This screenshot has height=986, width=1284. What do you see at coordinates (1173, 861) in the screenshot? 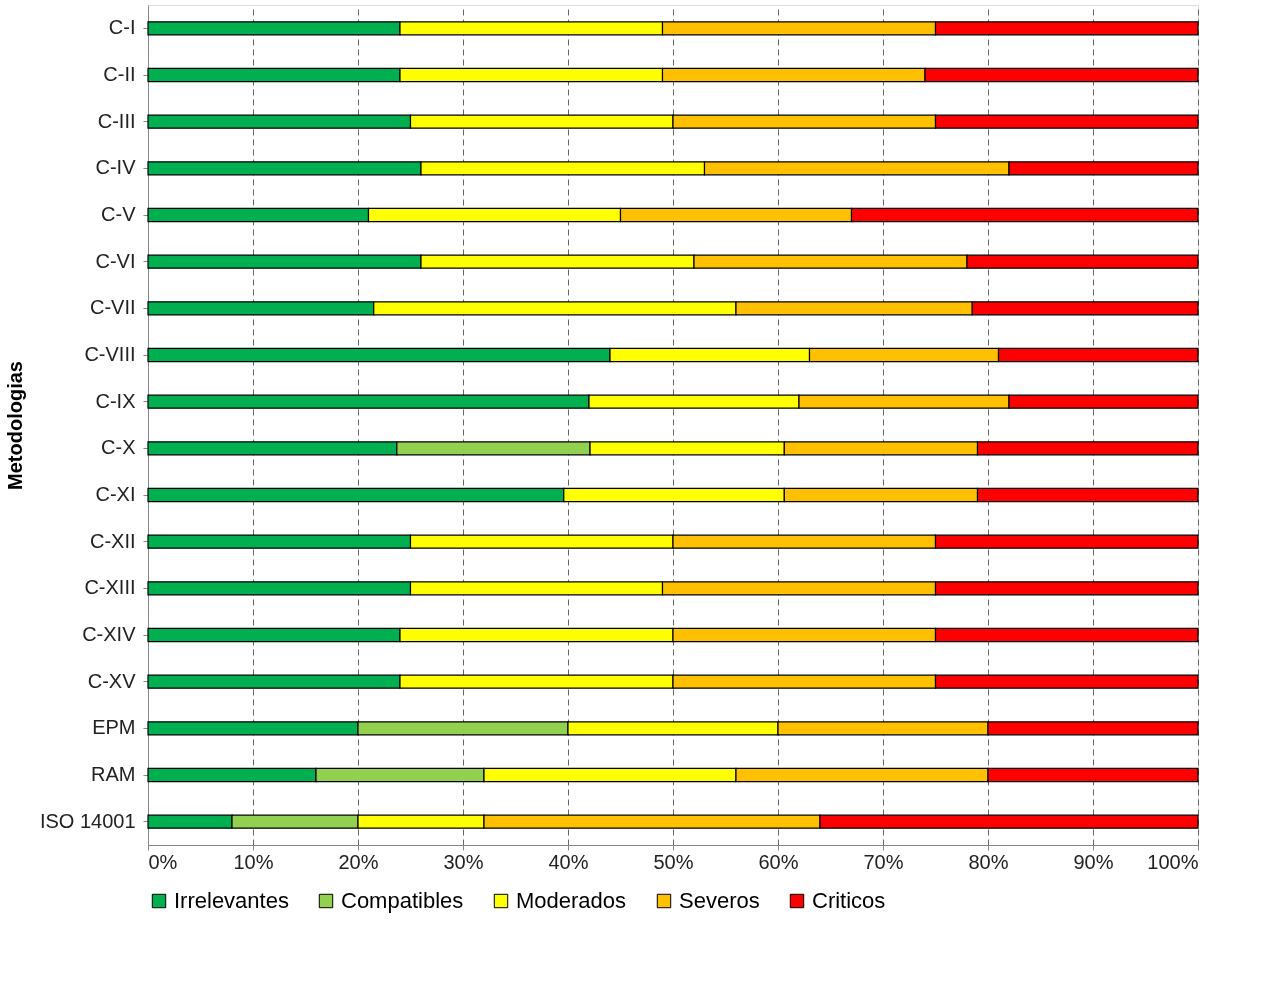
I see `x-tick-label: 100%` at bounding box center [1173, 861].